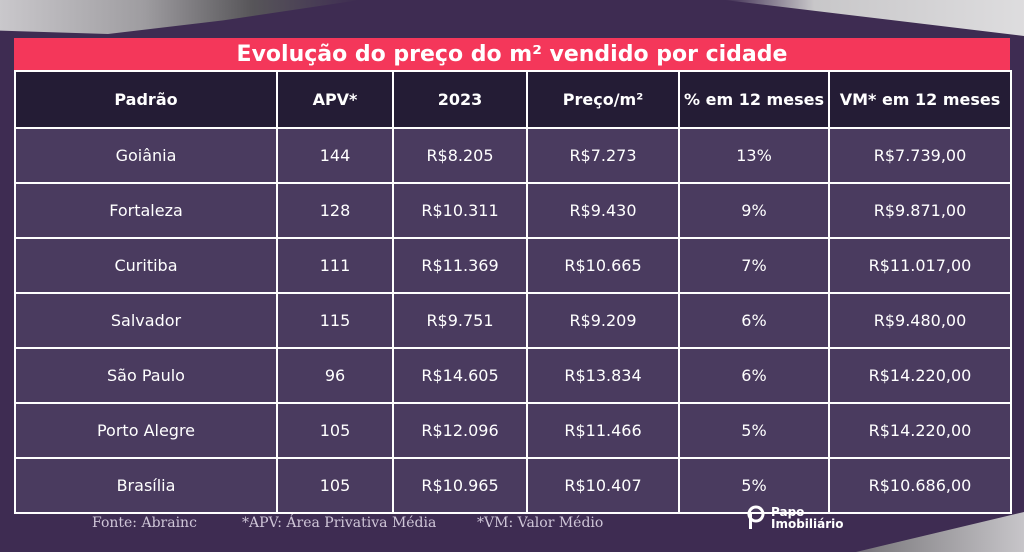  Describe the element at coordinates (874, 18) in the screenshot. I see `torn-paper-decoration-top-right` at that location.